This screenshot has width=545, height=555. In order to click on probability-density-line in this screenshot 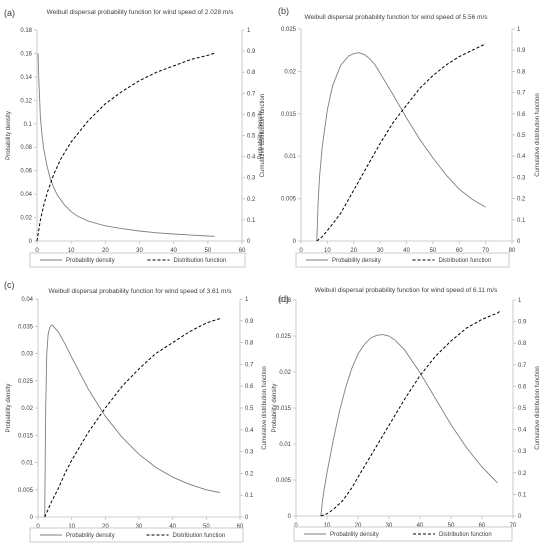, I will do `click(409, 425)`.